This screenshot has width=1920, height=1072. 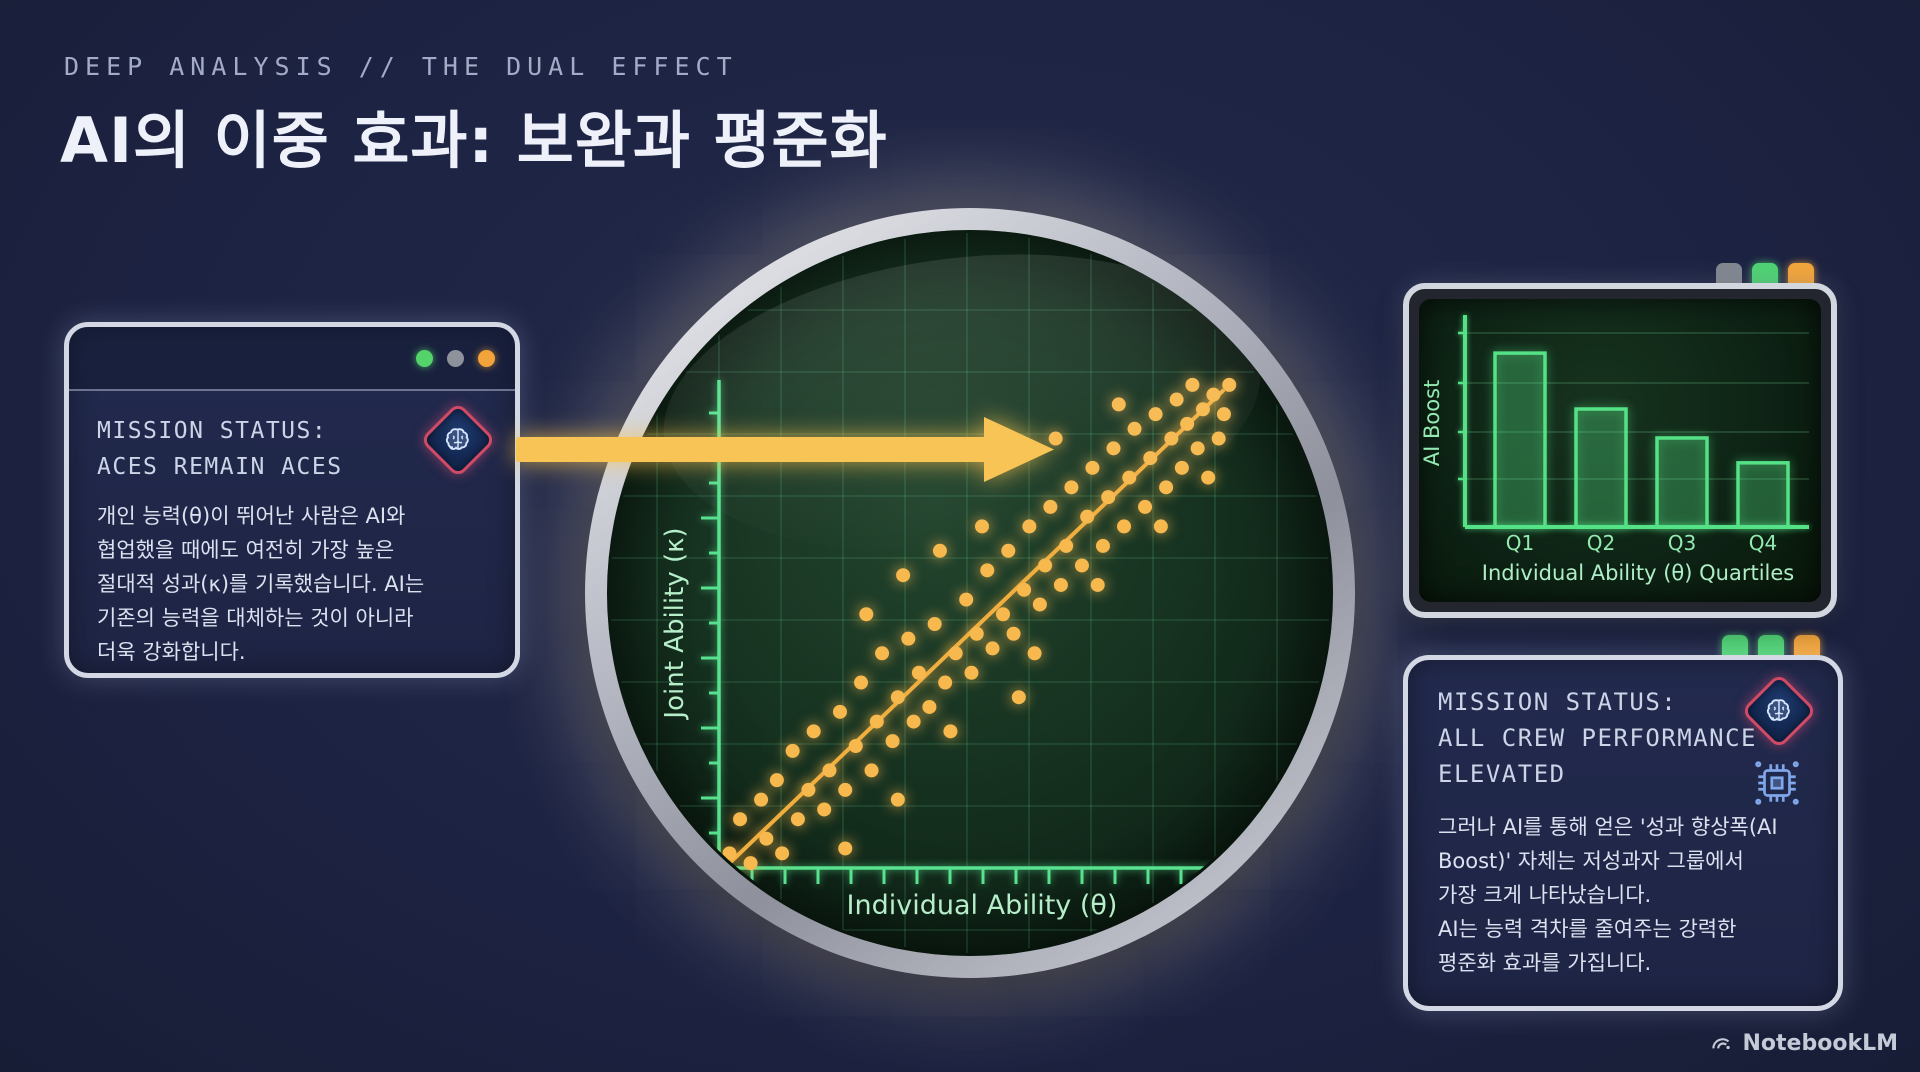 I want to click on traffic-light-green-icon, so click(x=424, y=358).